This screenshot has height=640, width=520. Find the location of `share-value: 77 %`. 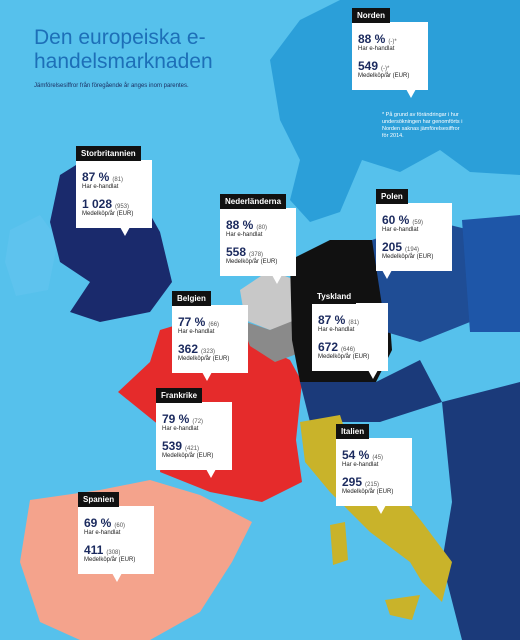

share-value: 77 % is located at coordinates (192, 322).